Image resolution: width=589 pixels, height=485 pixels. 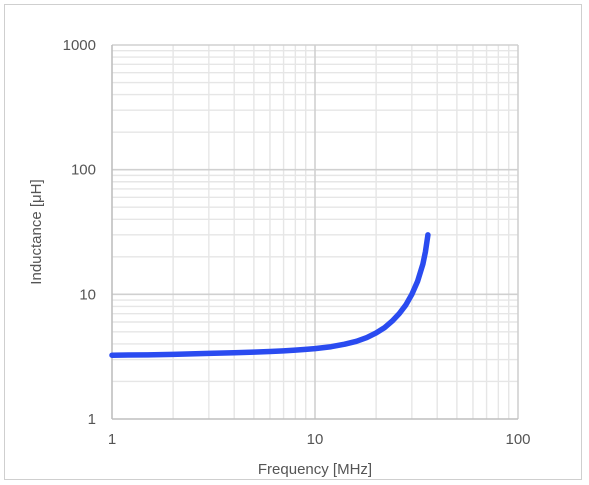 I want to click on y-tick-label: 1, so click(x=92, y=419).